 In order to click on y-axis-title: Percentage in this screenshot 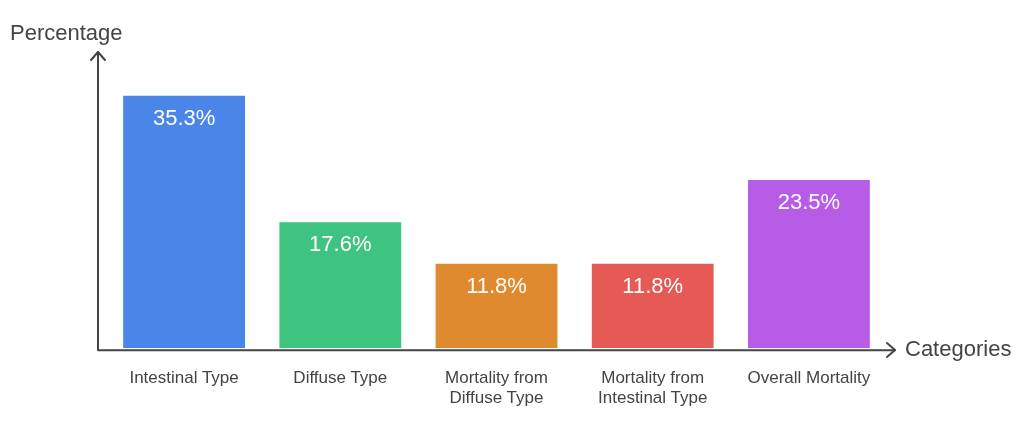, I will do `click(66, 33)`.